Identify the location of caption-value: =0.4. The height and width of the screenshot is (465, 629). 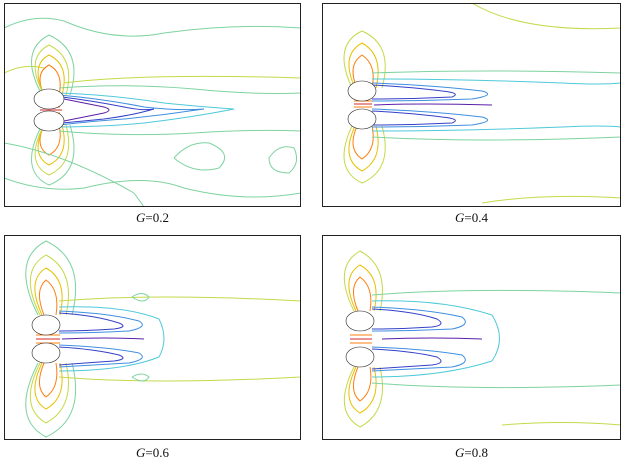
(476, 217).